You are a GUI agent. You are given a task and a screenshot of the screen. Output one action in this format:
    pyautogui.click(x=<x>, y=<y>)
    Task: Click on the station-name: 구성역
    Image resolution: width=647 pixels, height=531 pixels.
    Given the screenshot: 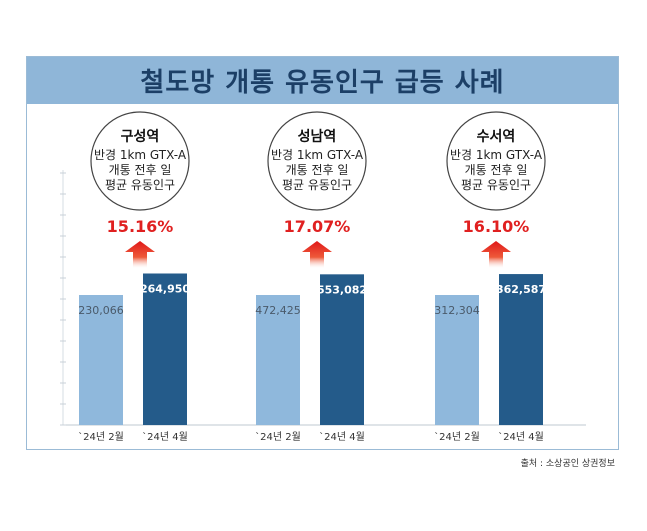 What is the action you would take?
    pyautogui.click(x=140, y=136)
    